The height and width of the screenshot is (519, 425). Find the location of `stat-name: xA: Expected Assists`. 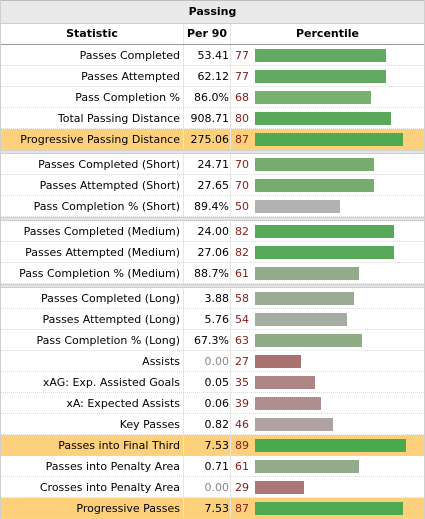

stat-name: xA: Expected Assists is located at coordinates (123, 403).